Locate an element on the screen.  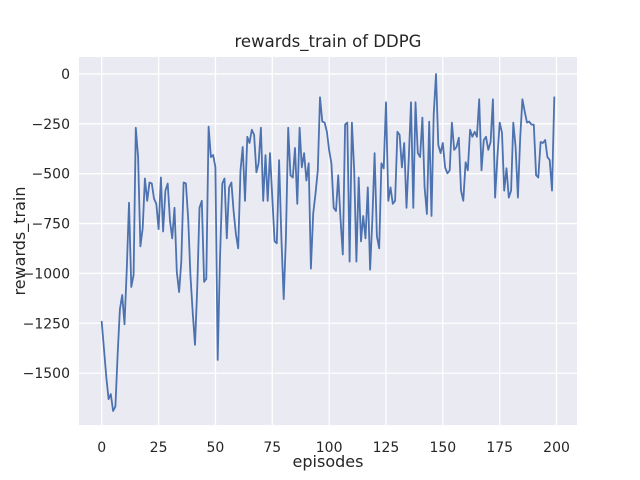
x-tick-label: 0 is located at coordinates (101, 448).